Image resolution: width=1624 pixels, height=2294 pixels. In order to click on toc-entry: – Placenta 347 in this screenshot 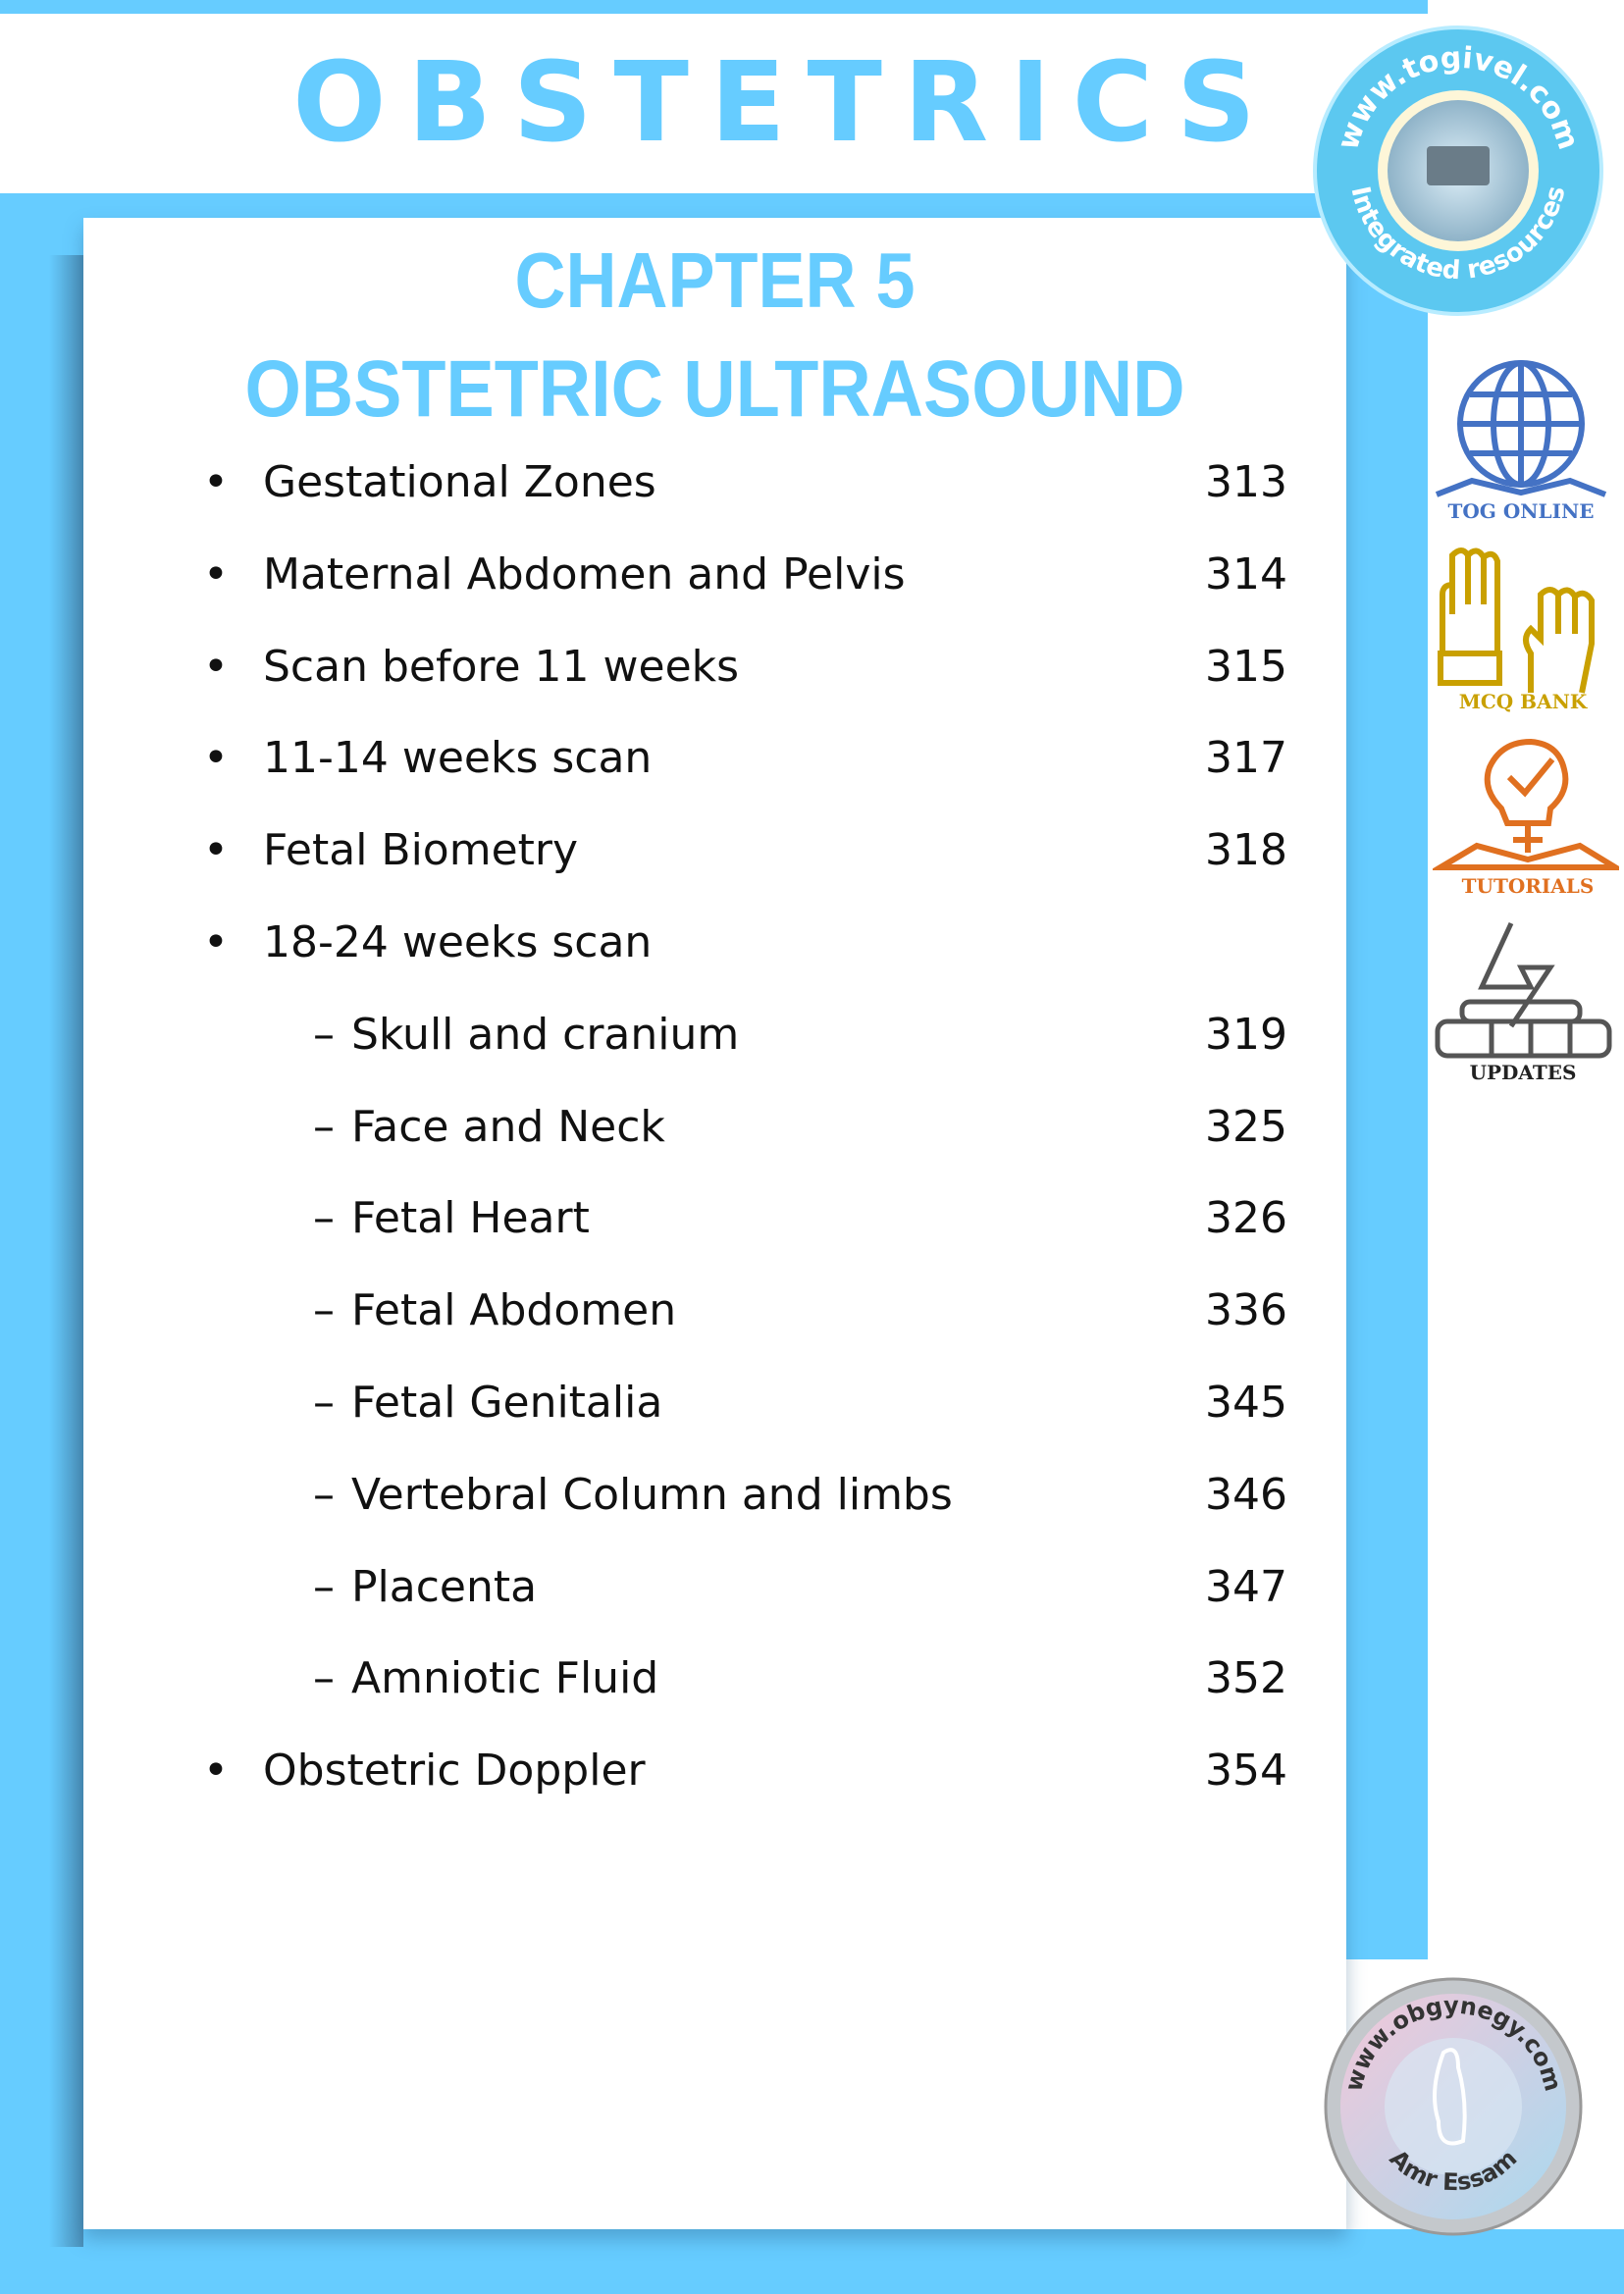, I will do `click(741, 1591)`.